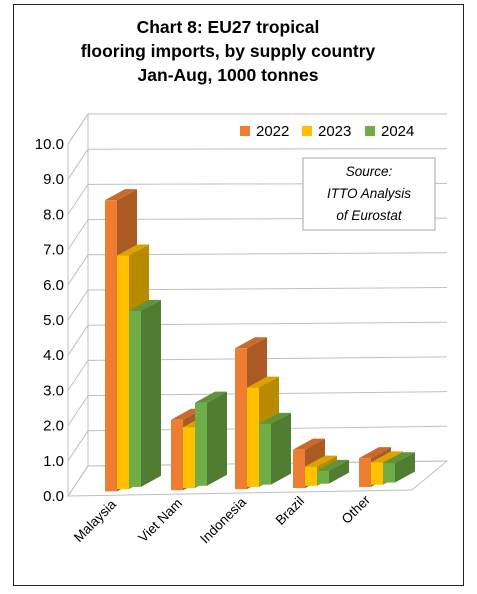 This screenshot has height=594, width=477. I want to click on y-tick-label: 9.0, so click(53, 179).